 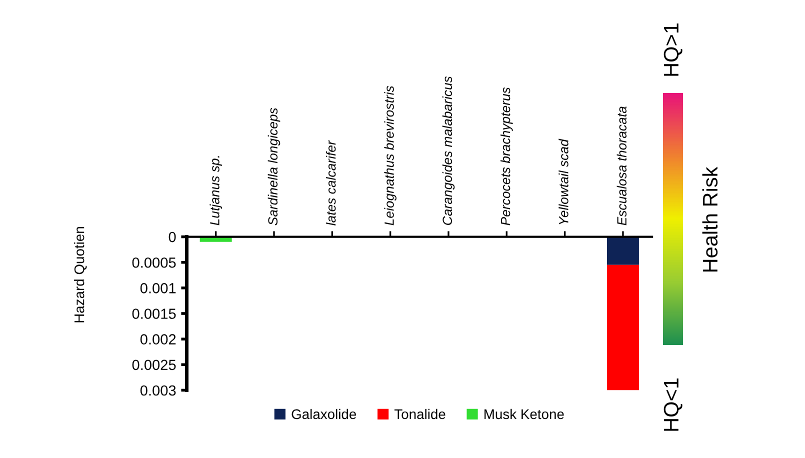 I want to click on legend-label: Galaxolide, so click(x=324, y=414).